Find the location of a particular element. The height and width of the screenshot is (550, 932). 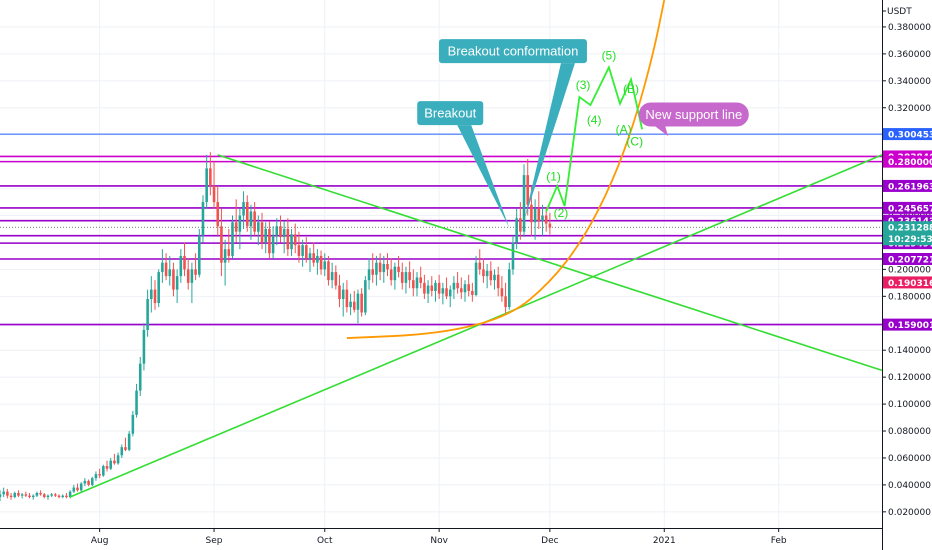

price-axis-background is located at coordinates (907, 275).